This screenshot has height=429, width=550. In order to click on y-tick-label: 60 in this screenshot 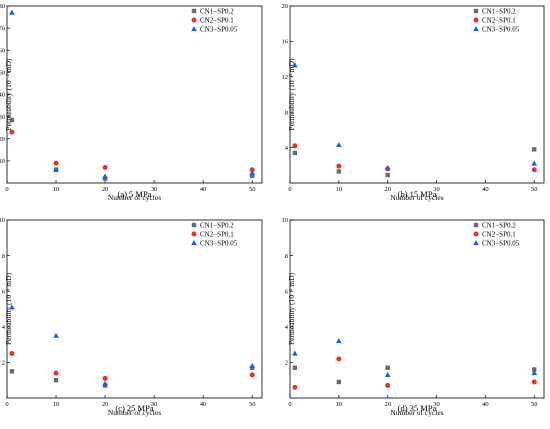, I will do `click(2, 50)`.